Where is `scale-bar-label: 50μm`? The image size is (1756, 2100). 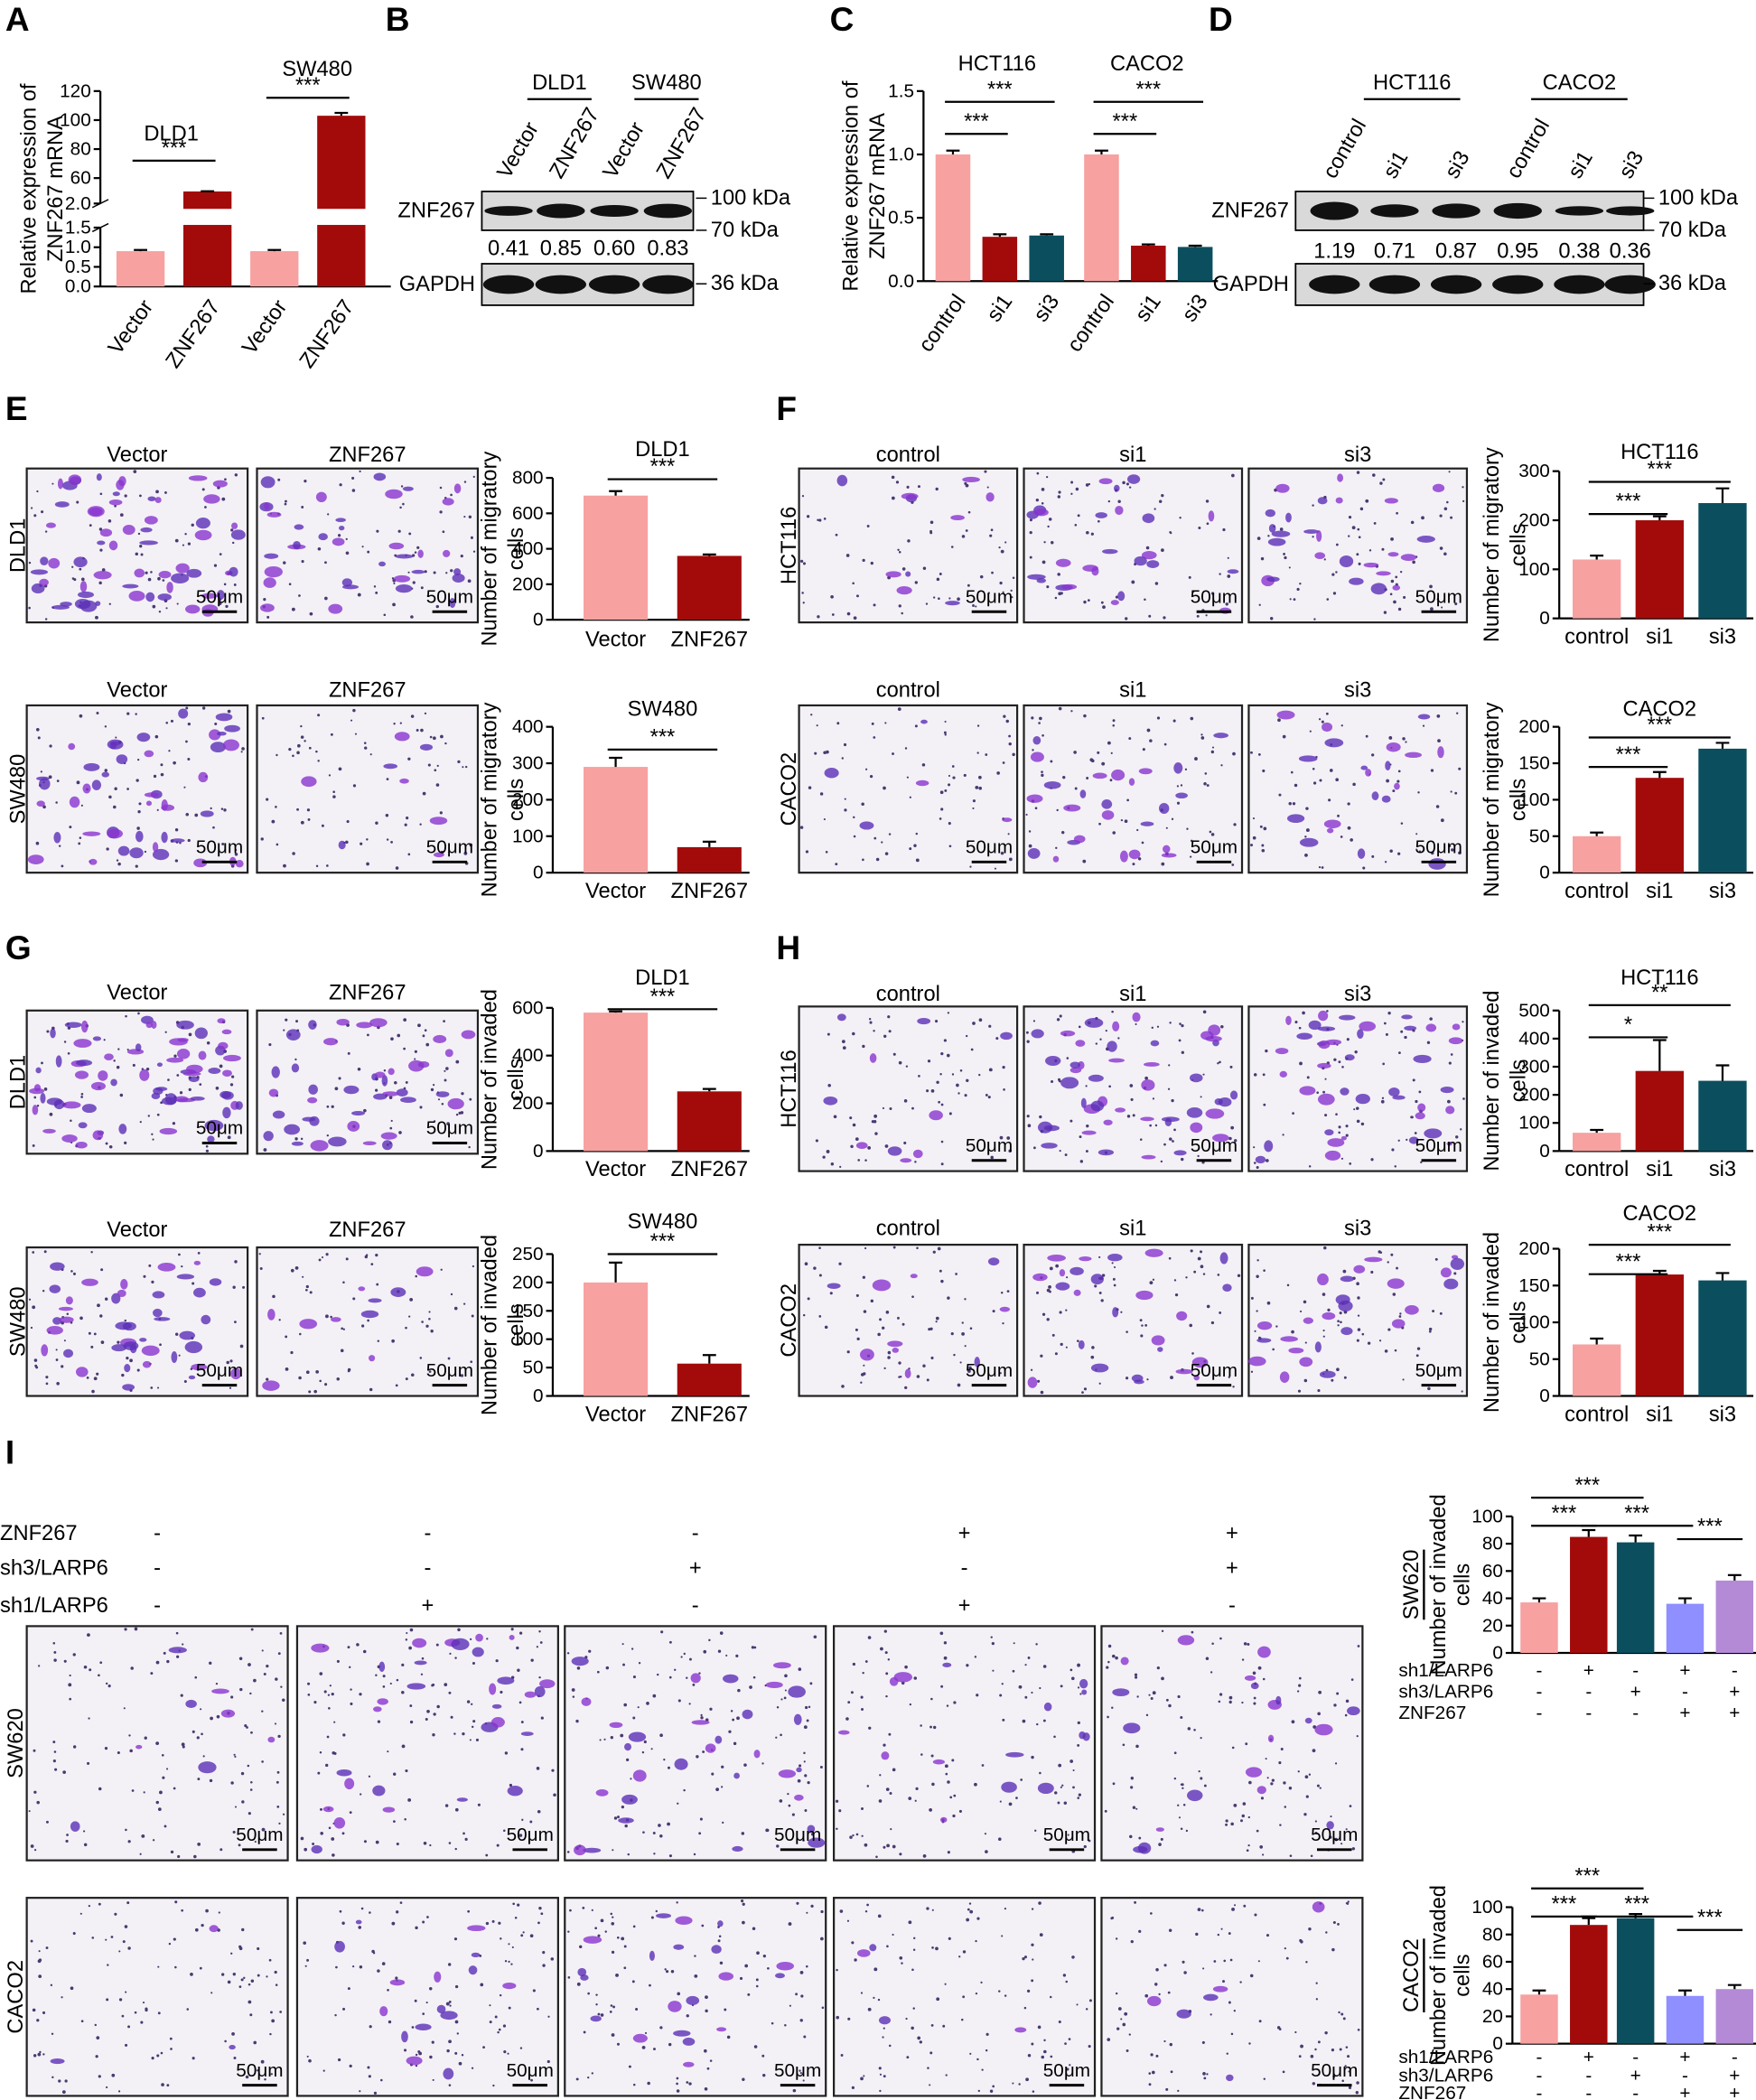 scale-bar-label: 50μm is located at coordinates (219, 596).